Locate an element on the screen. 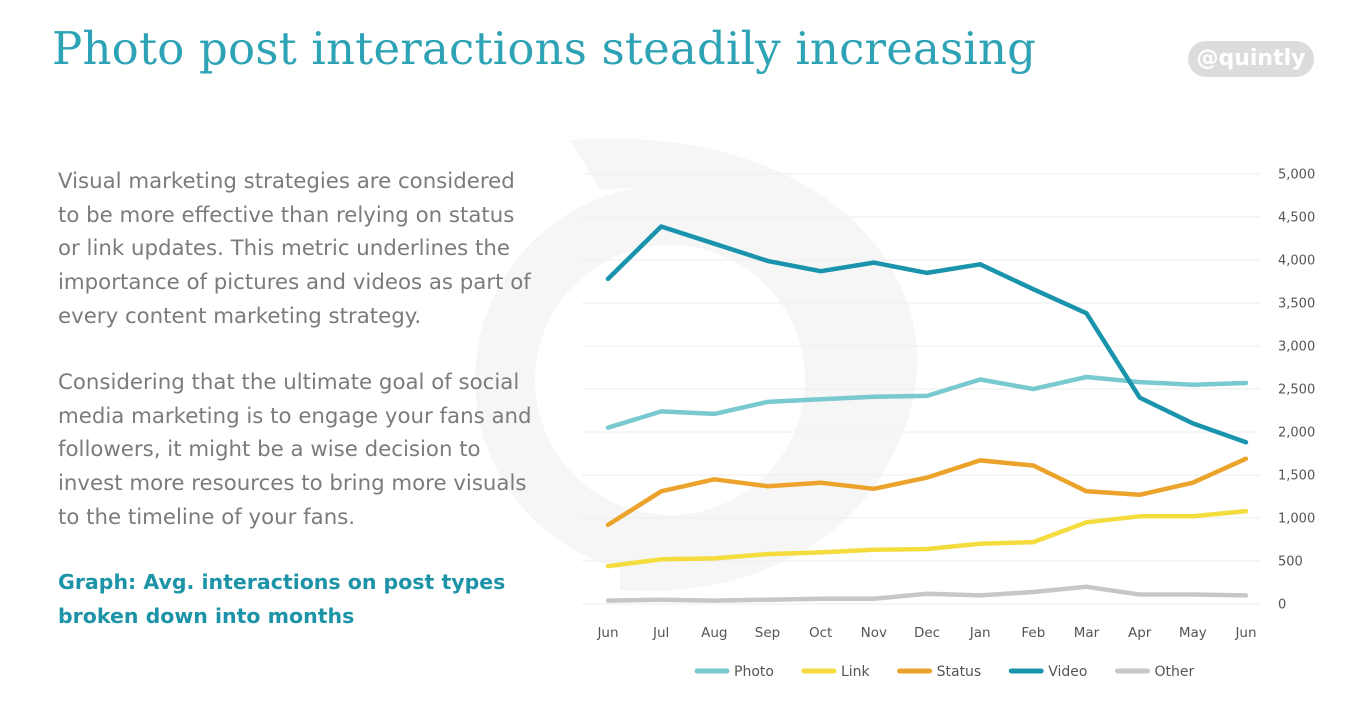 This screenshot has height=716, width=1370. y-tick-label: 1,500 is located at coordinates (1296, 476).